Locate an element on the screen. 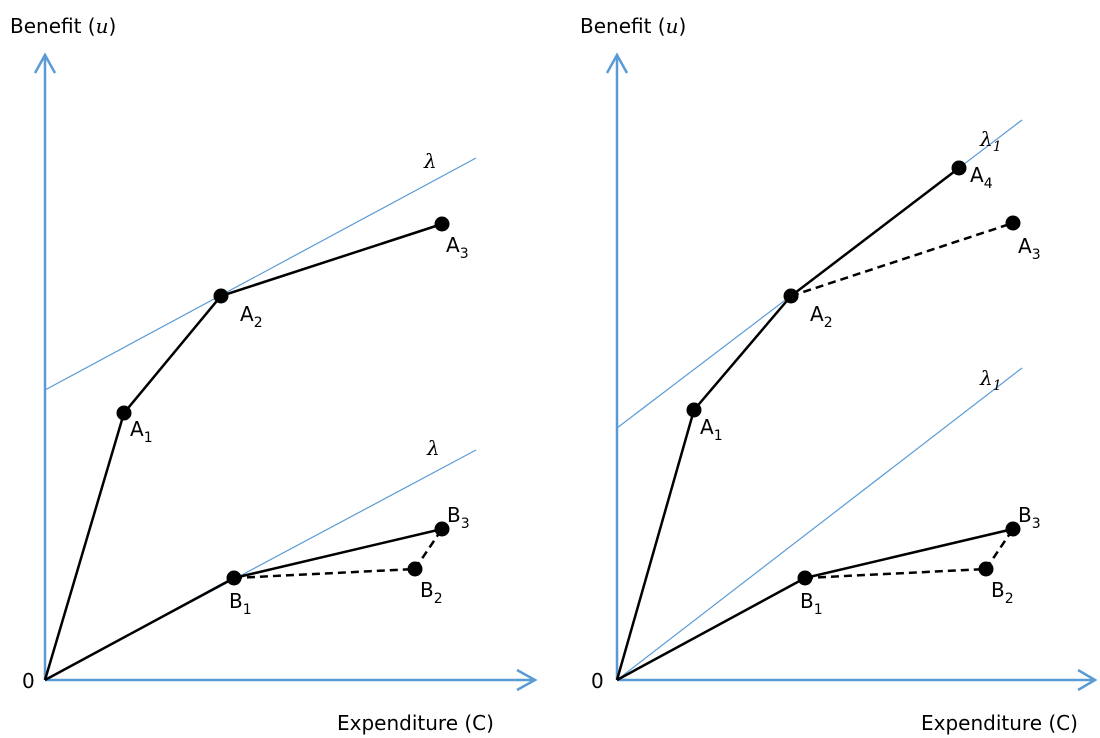 The height and width of the screenshot is (738, 1100). left-point-a1 is located at coordinates (124, 413).